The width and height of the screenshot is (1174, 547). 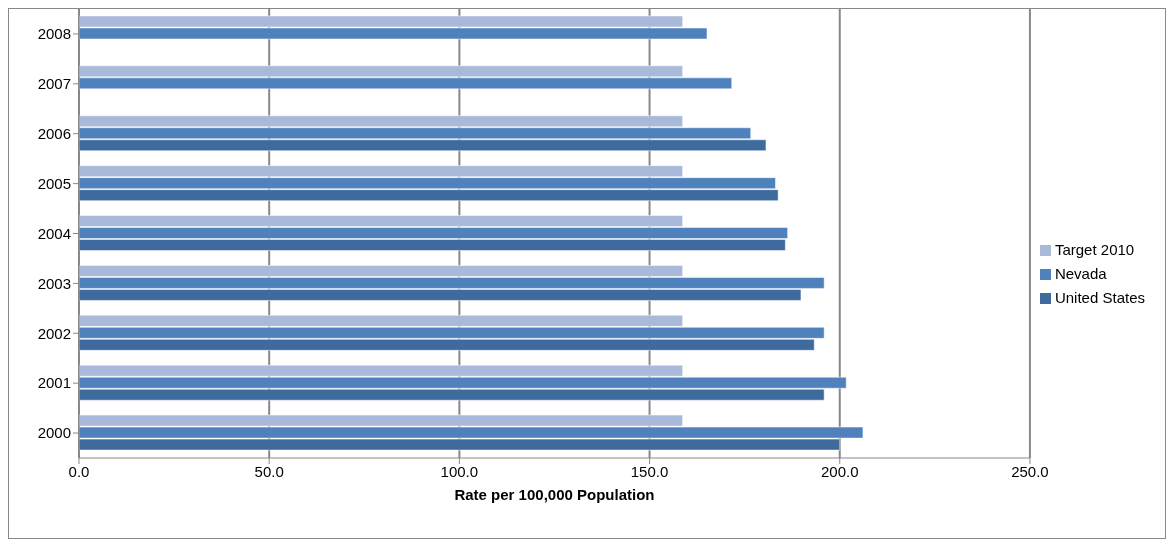 I want to click on y-tick-label: 2008, so click(x=54, y=34).